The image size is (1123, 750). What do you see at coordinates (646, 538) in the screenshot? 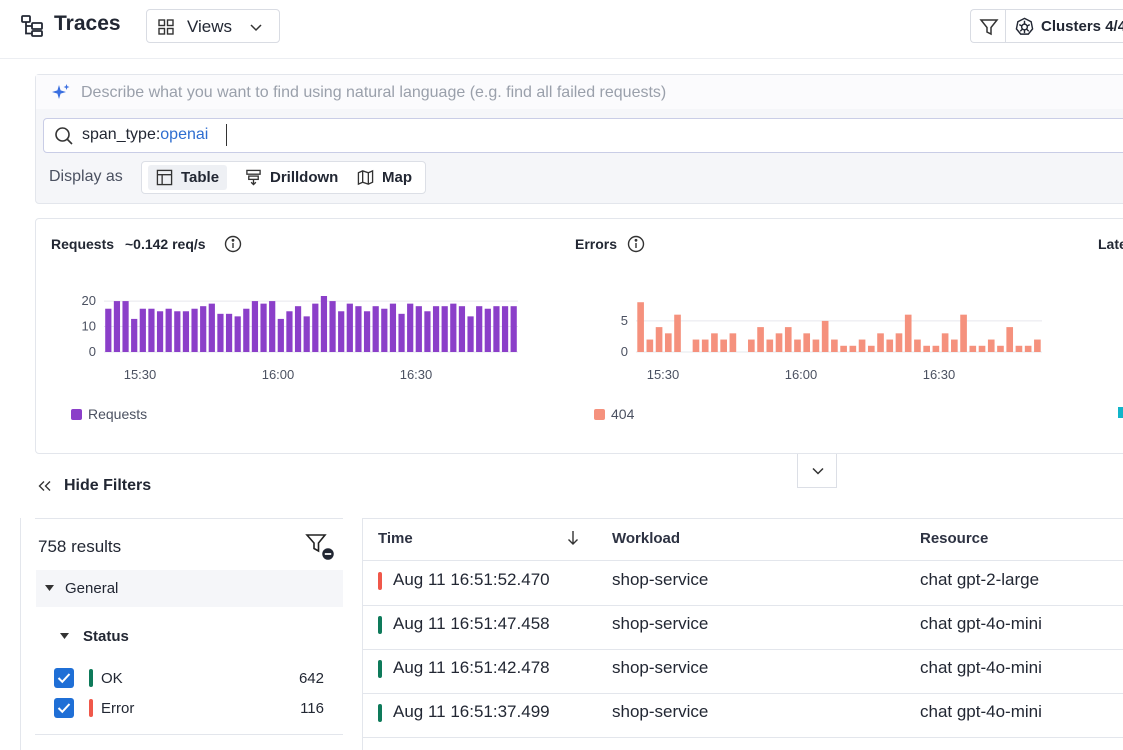
I see `column-header-workload: Workload` at bounding box center [646, 538].